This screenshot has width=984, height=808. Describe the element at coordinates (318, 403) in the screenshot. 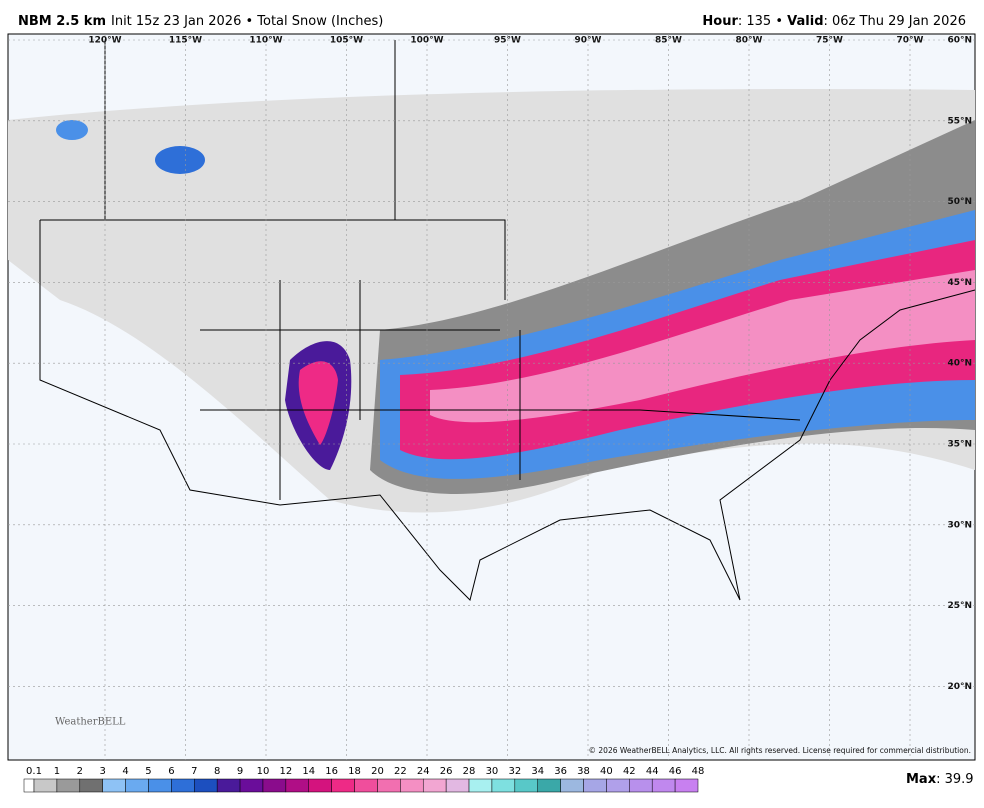

I see `snow-mountains-core` at that location.